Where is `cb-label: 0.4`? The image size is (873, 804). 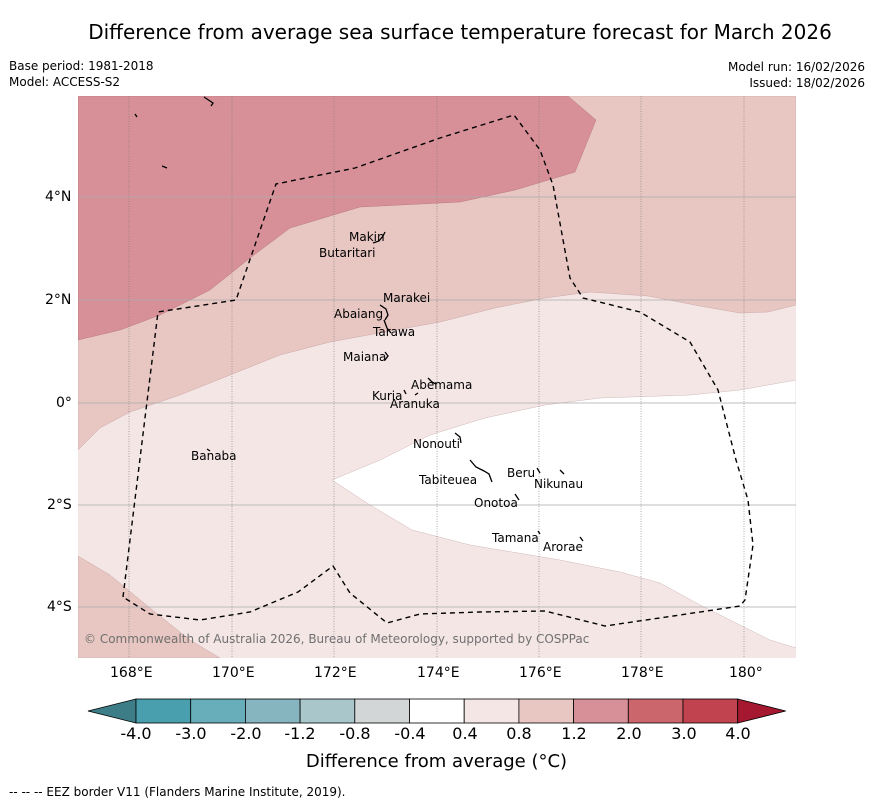
cb-label: 0.4 is located at coordinates (465, 733).